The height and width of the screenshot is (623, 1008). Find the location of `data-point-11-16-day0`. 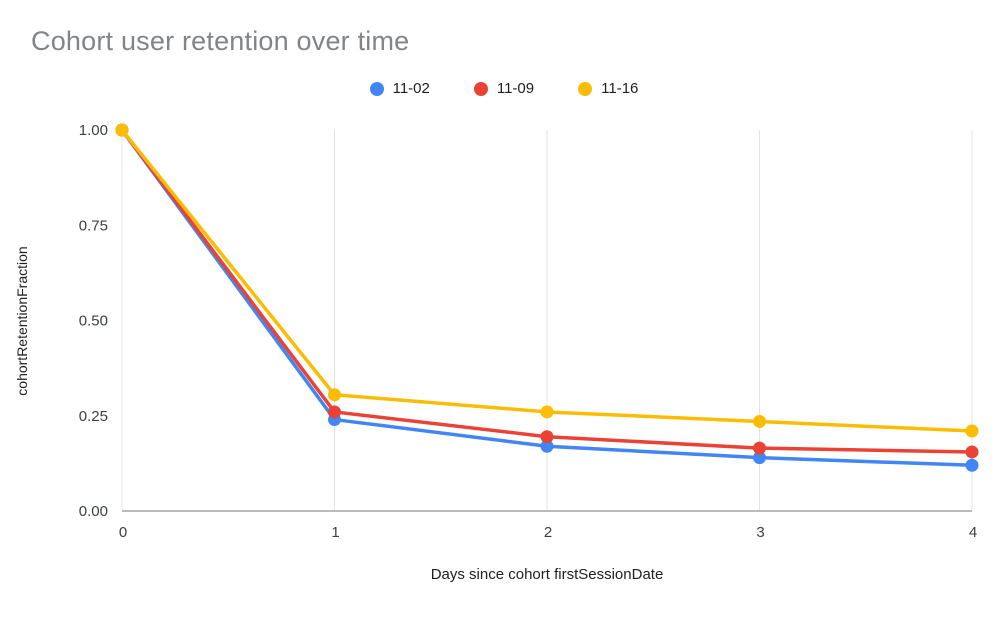

data-point-11-16-day0 is located at coordinates (122, 130).